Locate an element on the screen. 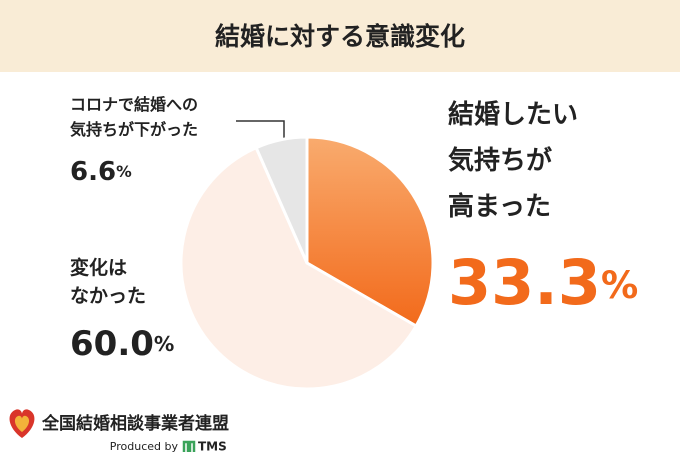  category-label: 変化はなかった is located at coordinates (108, 281).